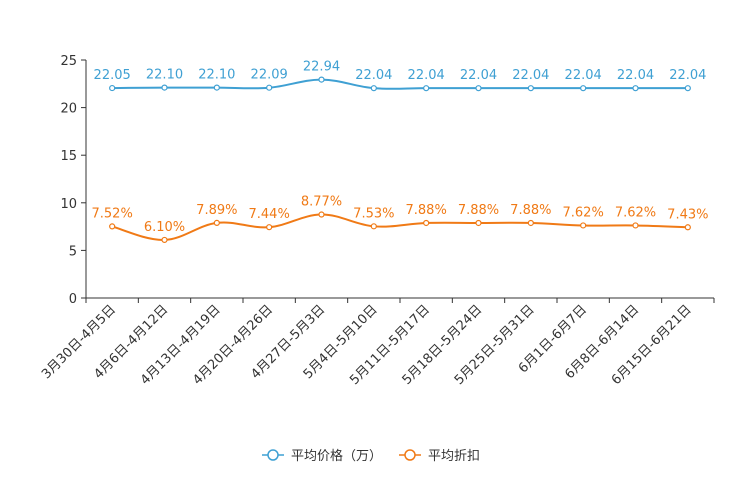 Image resolution: width=744 pixels, height=496 pixels. I want to click on data-label: 22.09, so click(269, 75).